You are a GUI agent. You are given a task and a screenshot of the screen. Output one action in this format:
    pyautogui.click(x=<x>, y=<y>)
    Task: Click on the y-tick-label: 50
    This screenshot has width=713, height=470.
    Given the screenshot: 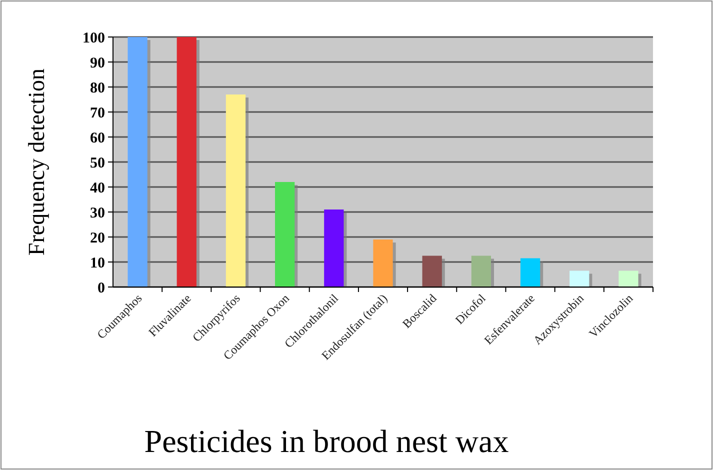 What is the action you would take?
    pyautogui.click(x=97, y=163)
    